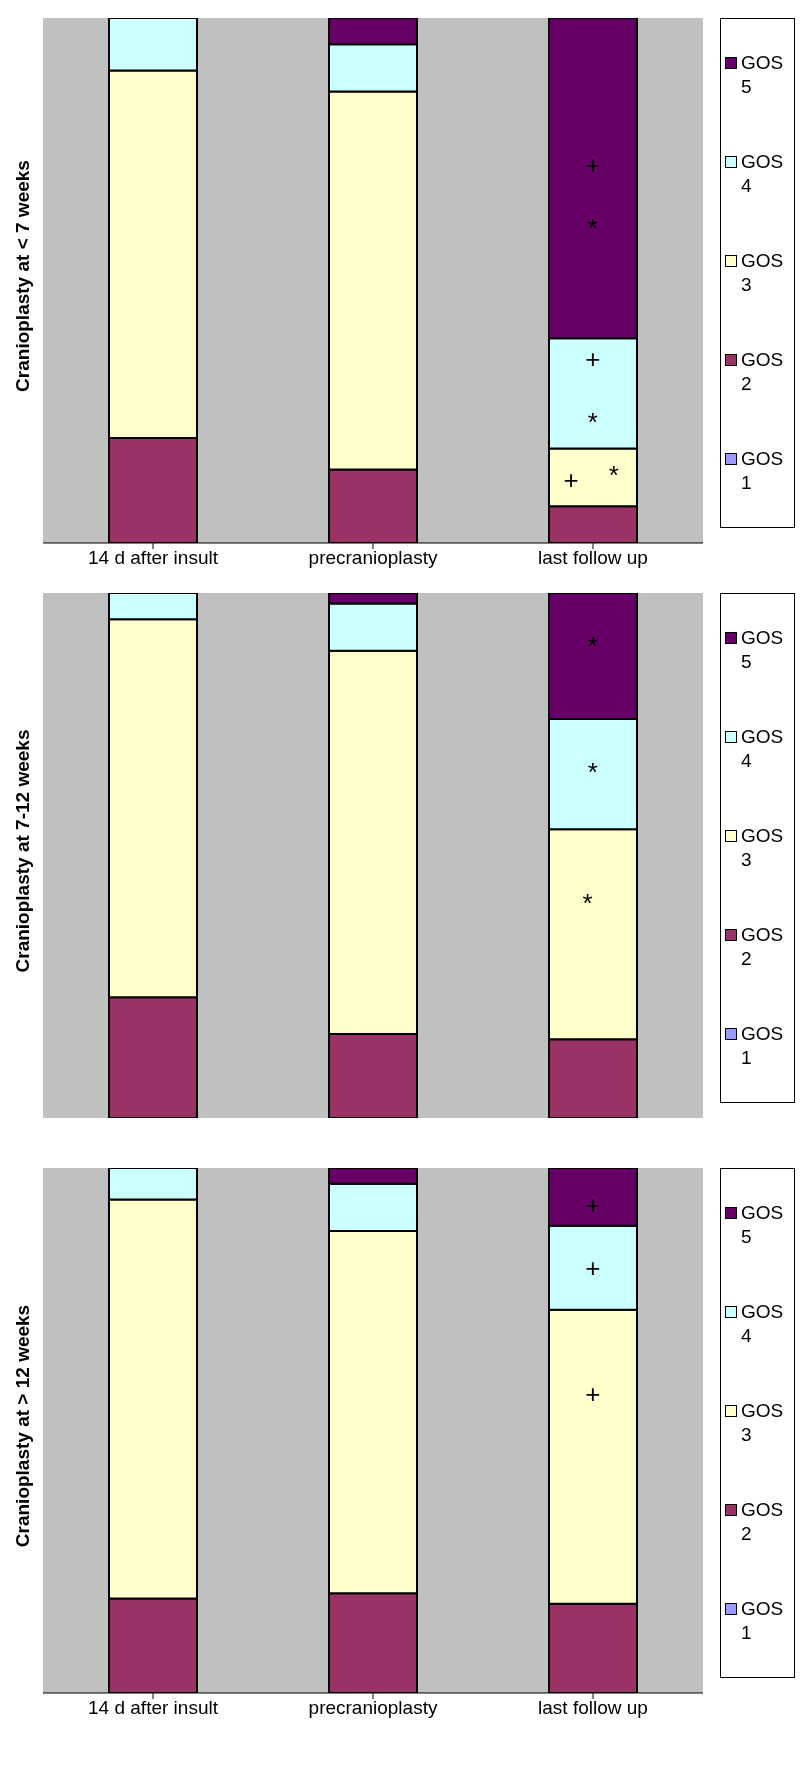 This screenshot has width=803, height=1779. I want to click on y-axis-title: Cranioplasty at > 12 weeks, so click(23, 1425).